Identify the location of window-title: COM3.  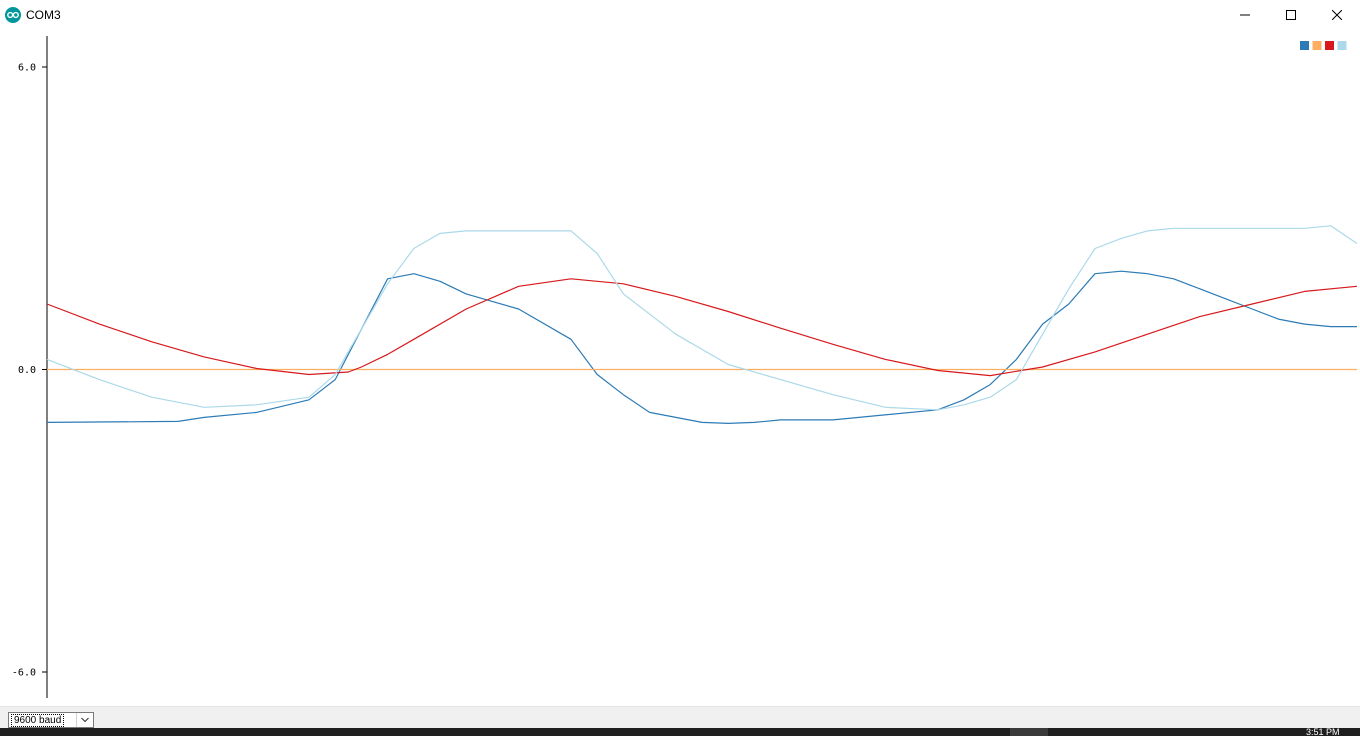
(43, 15).